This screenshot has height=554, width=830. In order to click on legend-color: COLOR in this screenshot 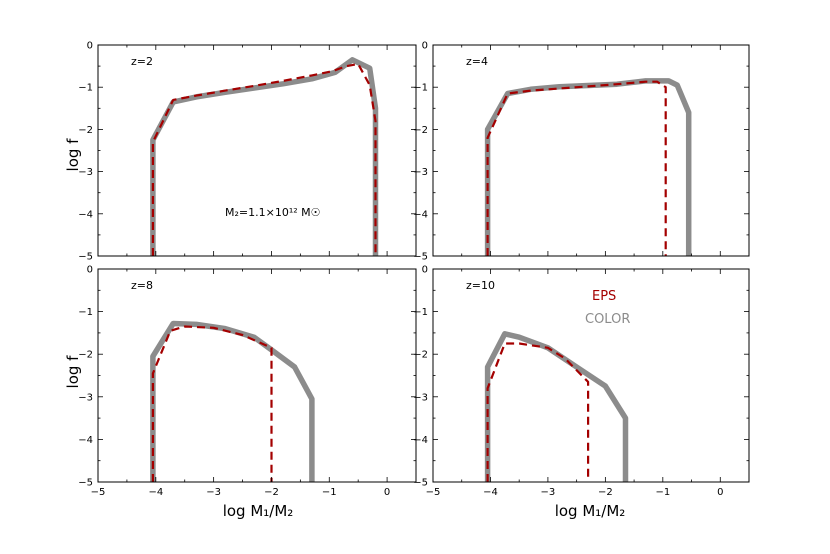, I will do `click(607, 319)`.